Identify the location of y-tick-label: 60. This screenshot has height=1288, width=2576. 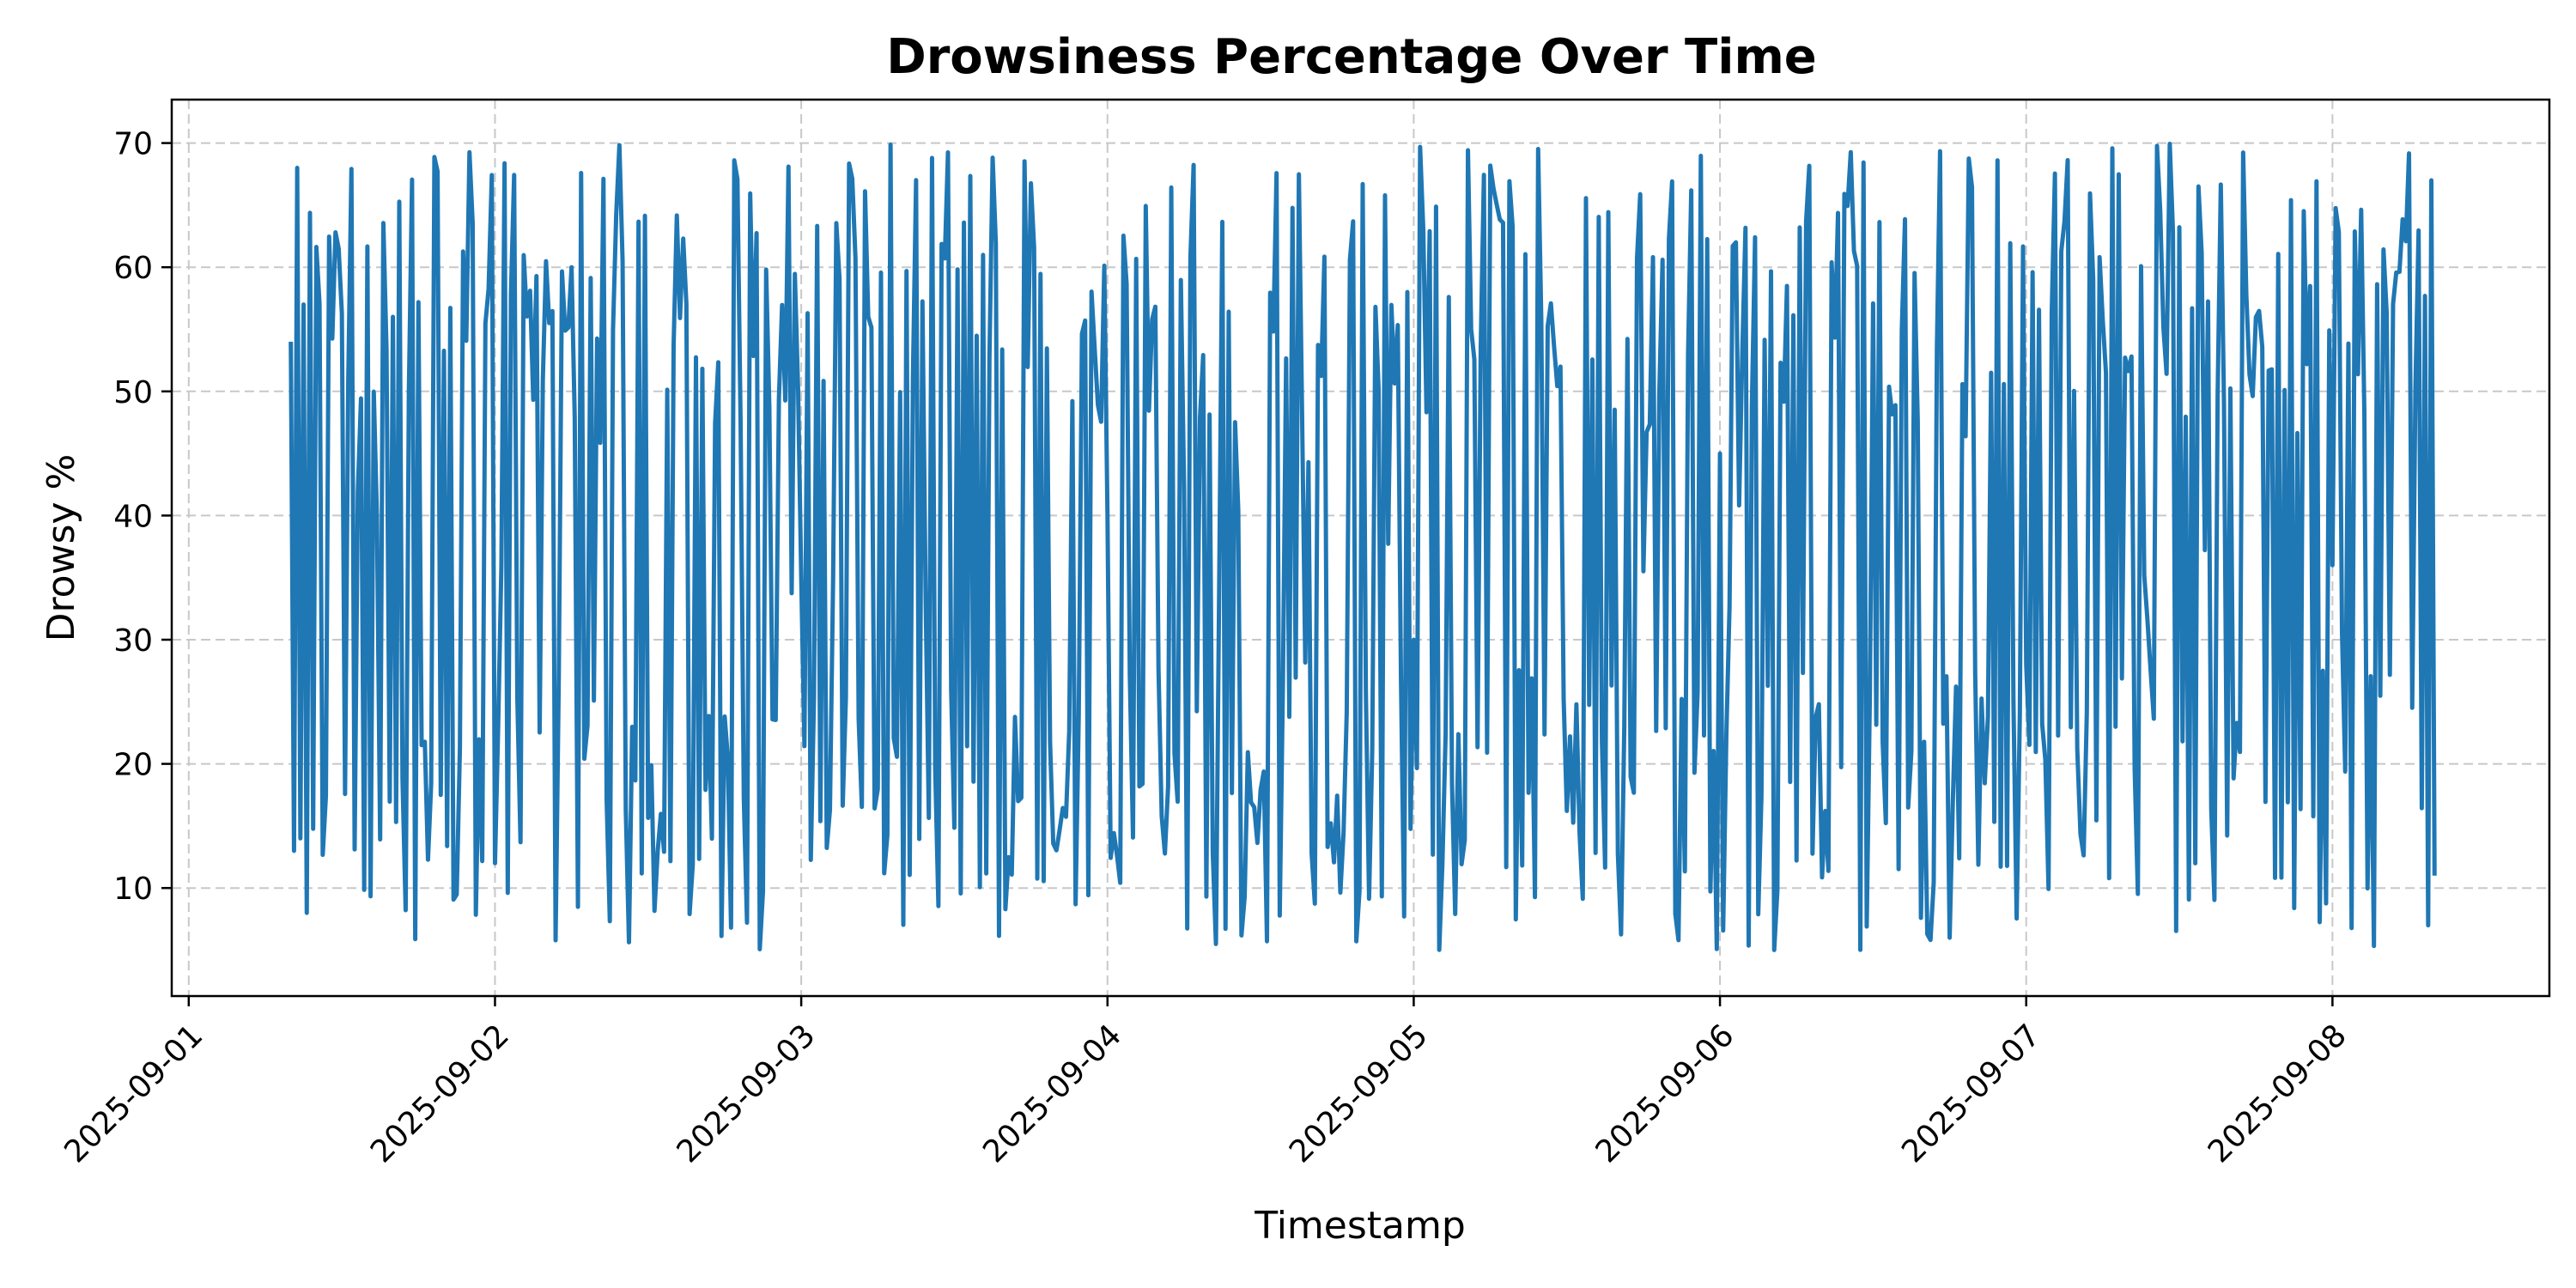
(133, 269).